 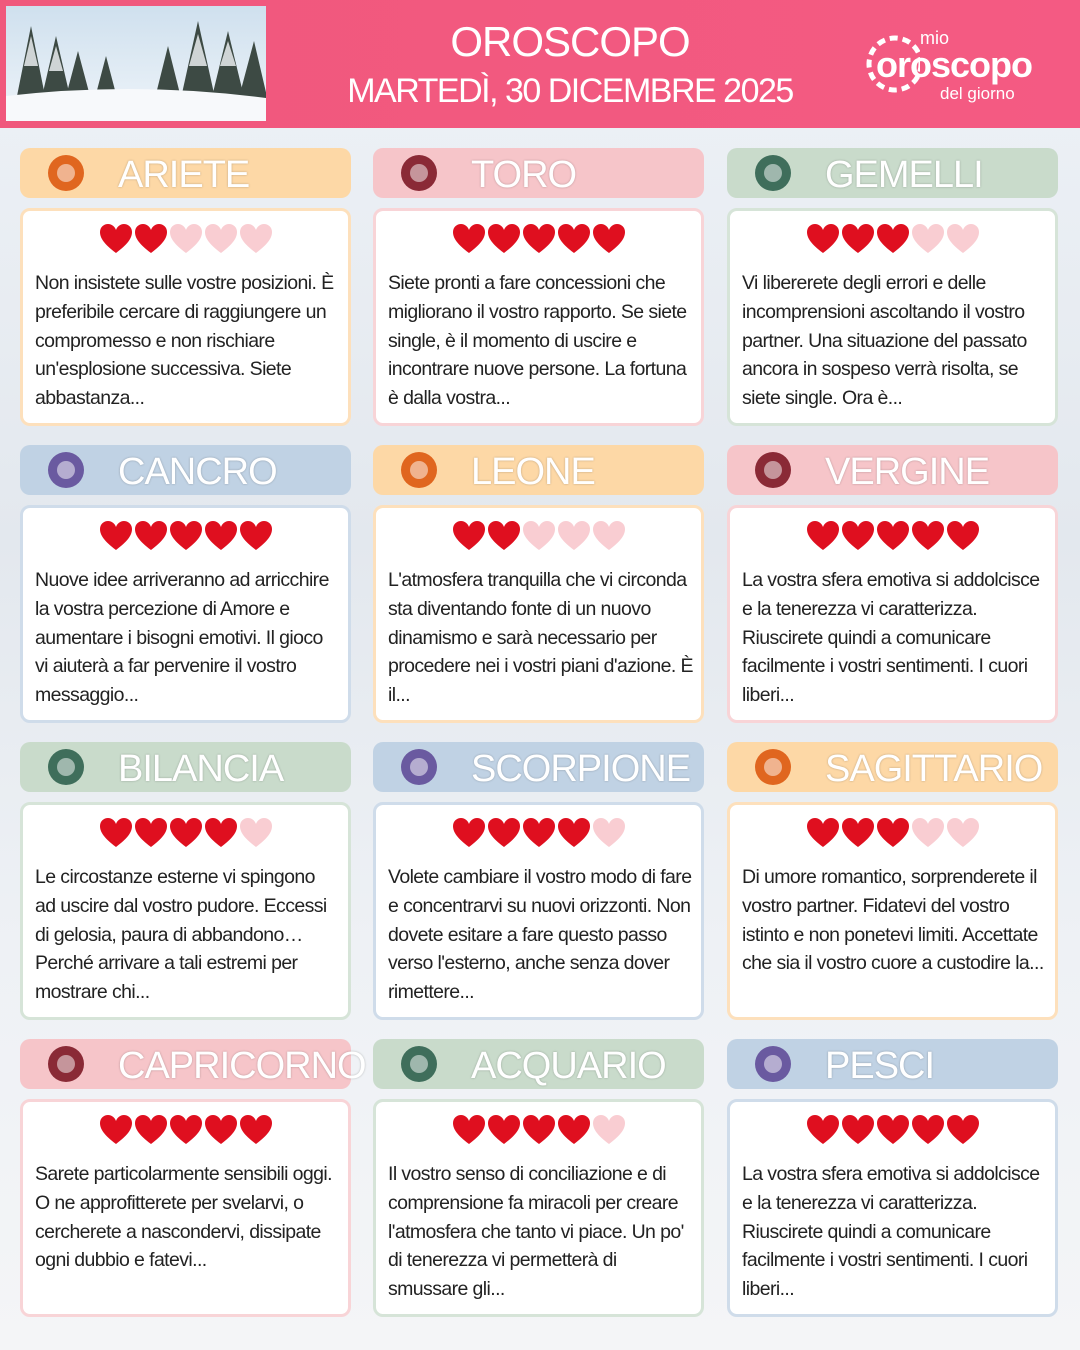 What do you see at coordinates (538, 767) in the screenshot?
I see `sign-header: SCORPIONE` at bounding box center [538, 767].